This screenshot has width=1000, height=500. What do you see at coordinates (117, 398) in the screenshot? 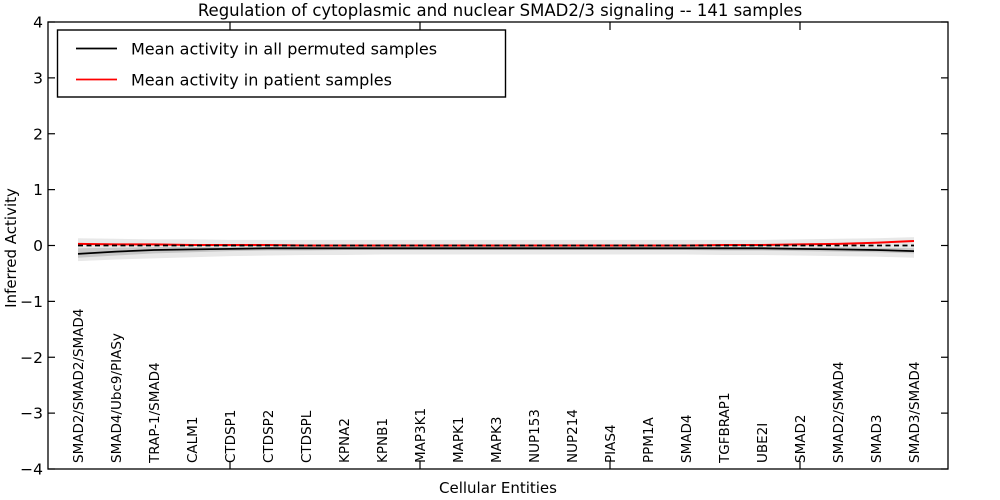
I see `x-tick-label: SMAD4/Ubc9/PIASy` at bounding box center [117, 398].